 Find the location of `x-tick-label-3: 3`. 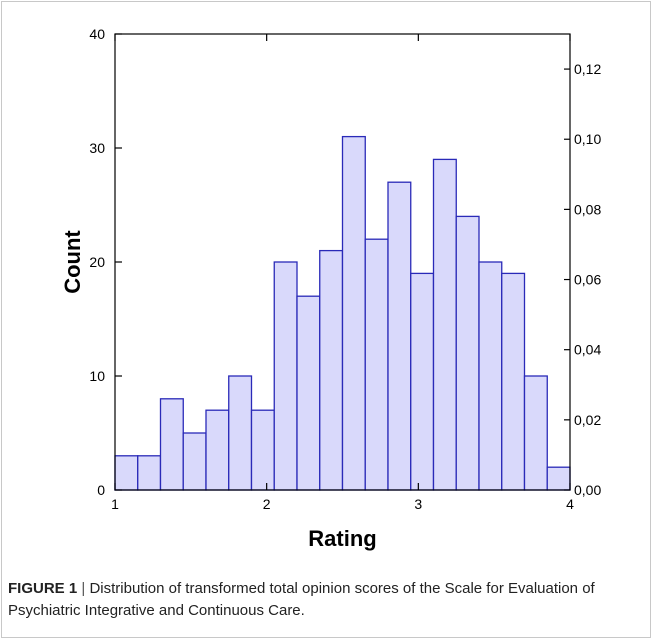

x-tick-label-3: 3 is located at coordinates (418, 504).